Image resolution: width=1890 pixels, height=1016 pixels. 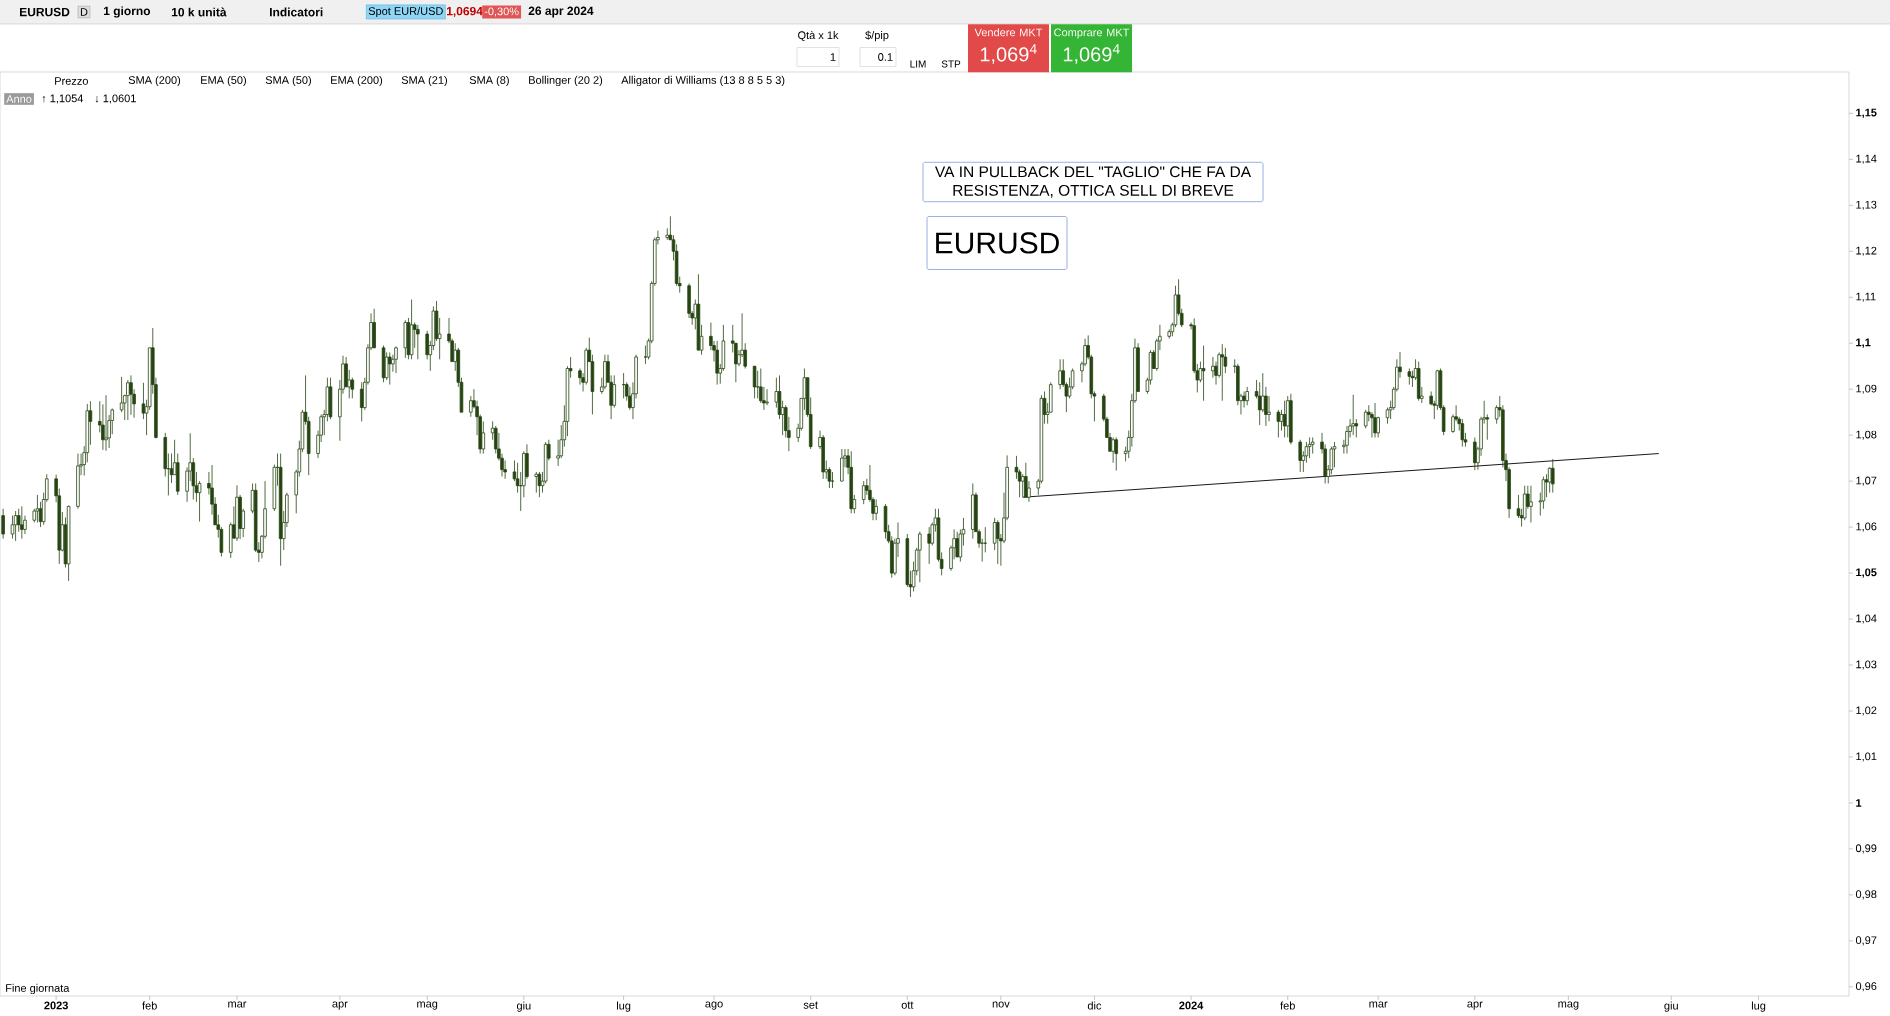 I want to click on annotation: ↑ 1,1054, so click(x=63, y=99).